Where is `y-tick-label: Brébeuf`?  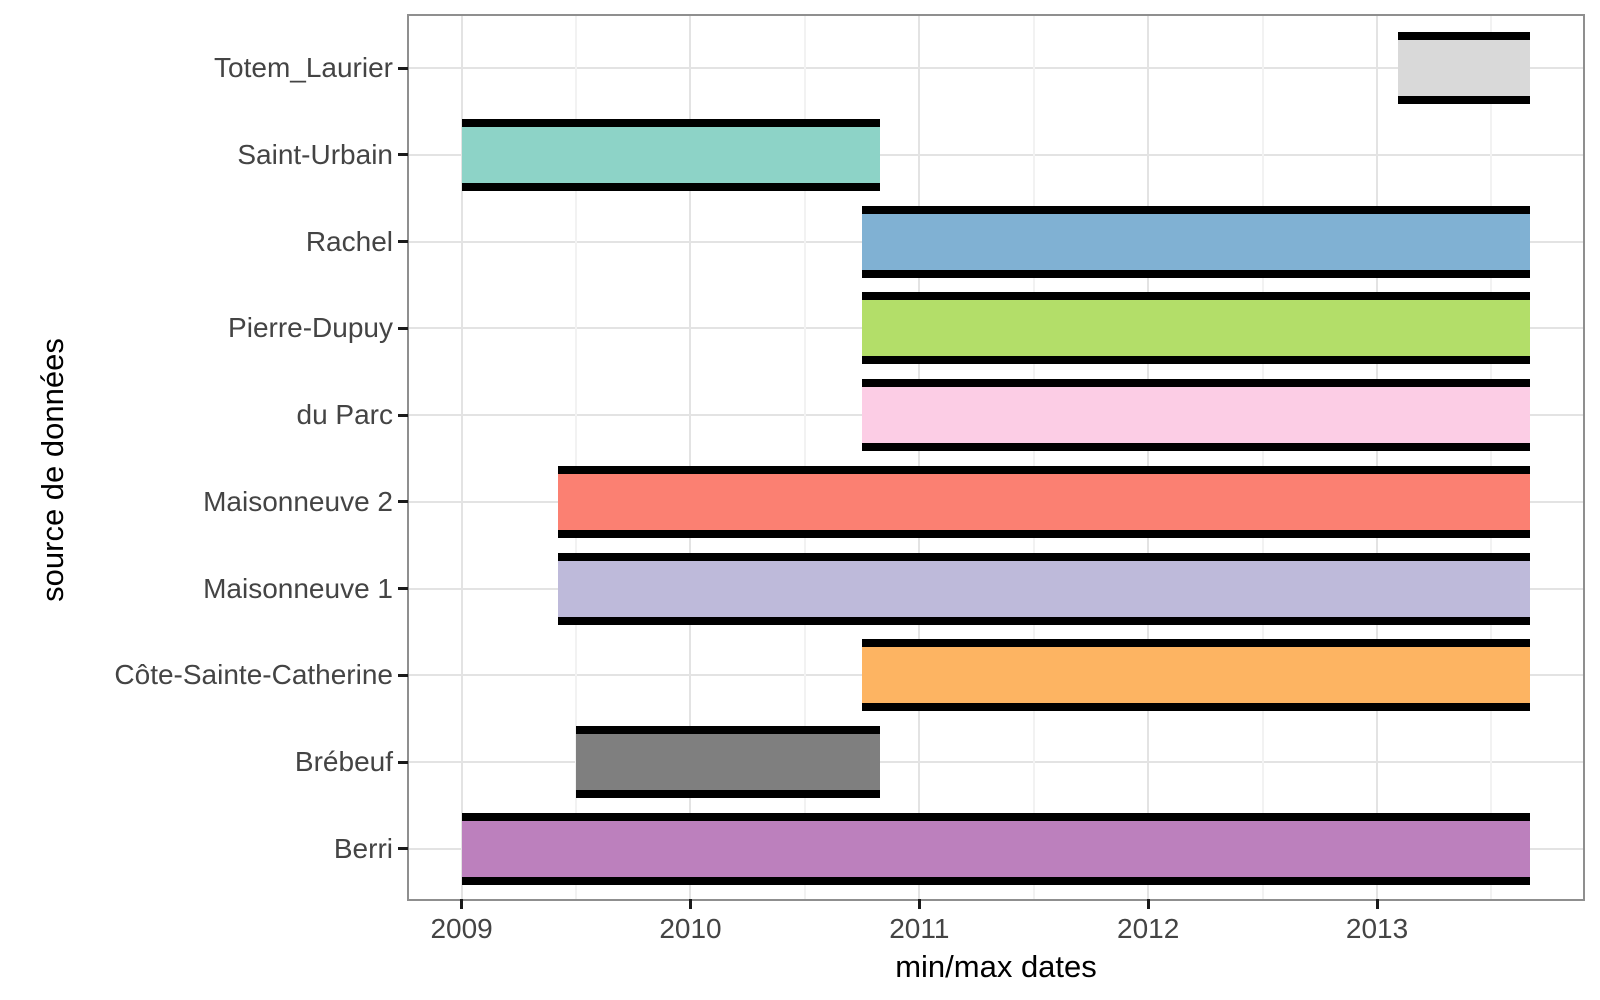 y-tick-label: Brébeuf is located at coordinates (343, 761).